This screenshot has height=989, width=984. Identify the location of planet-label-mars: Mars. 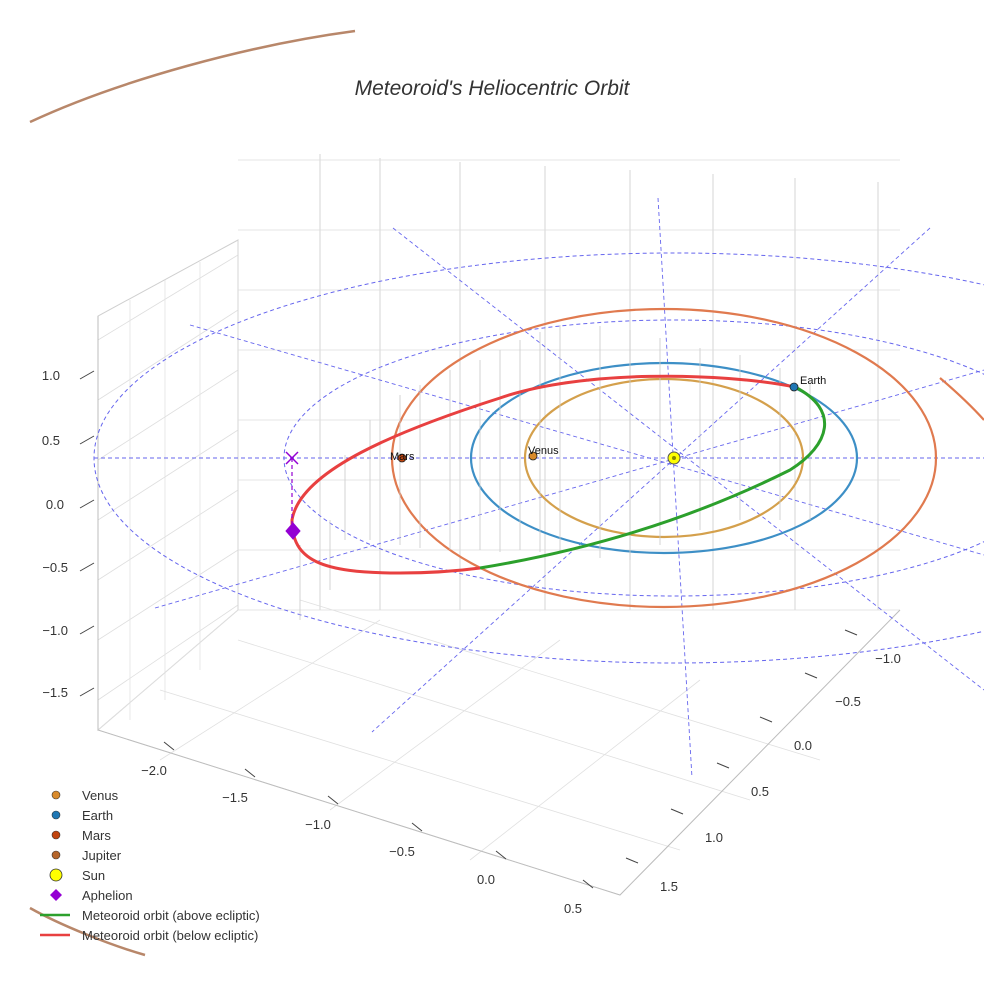
(402, 457).